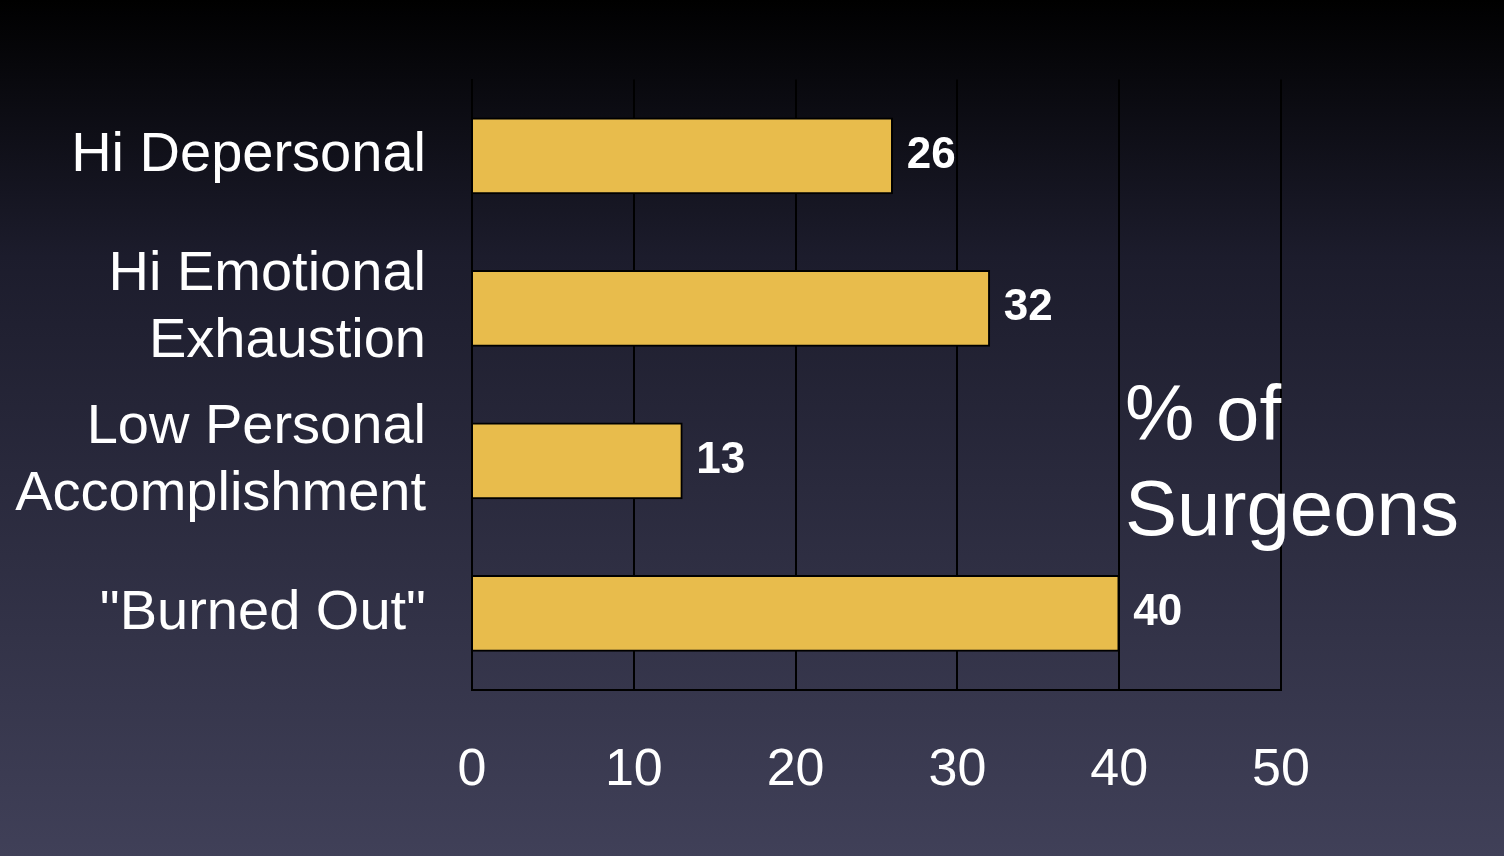 The width and height of the screenshot is (1504, 856). What do you see at coordinates (472, 767) in the screenshot?
I see `x-tick-label: 0` at bounding box center [472, 767].